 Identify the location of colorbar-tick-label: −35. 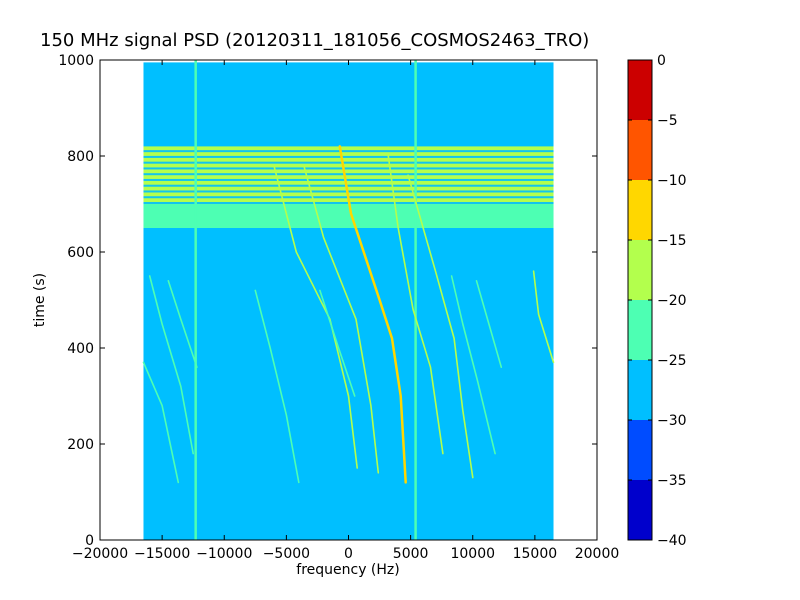
(672, 481).